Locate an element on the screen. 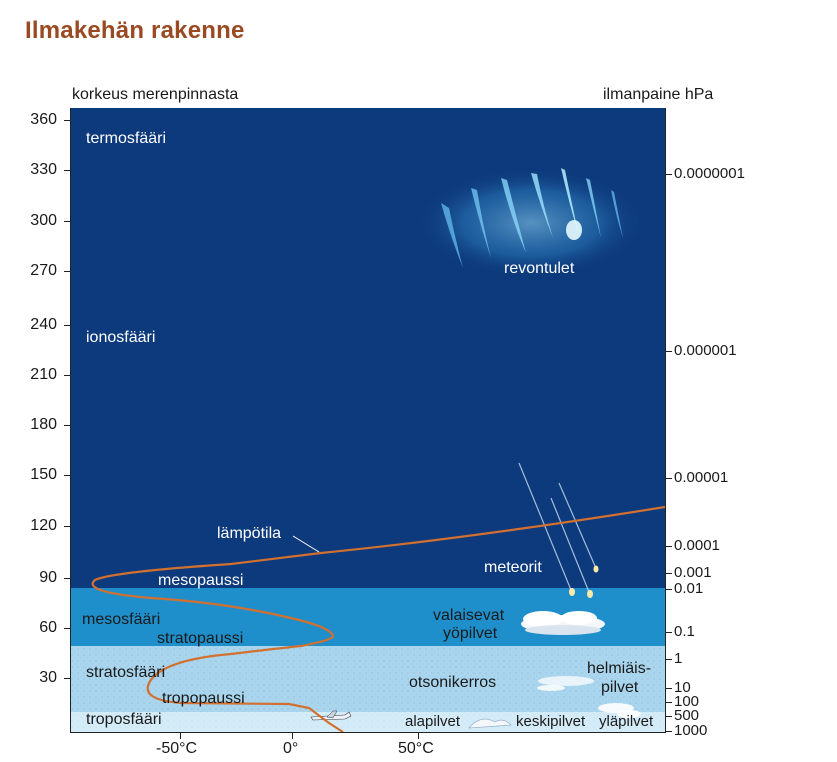 Image resolution: width=837 pixels, height=762 pixels. mesopause-label: mesopaussi is located at coordinates (201, 580).